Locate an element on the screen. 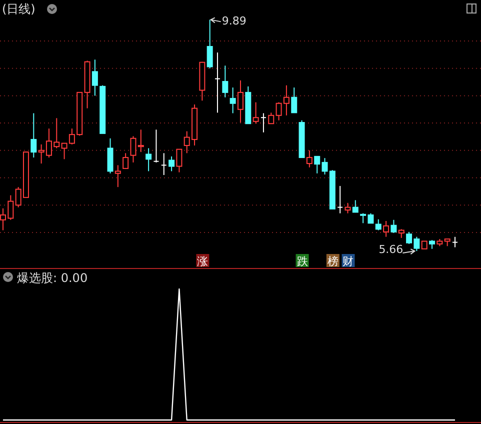 The width and height of the screenshot is (481, 424). annotation: 9.89 is located at coordinates (234, 21).